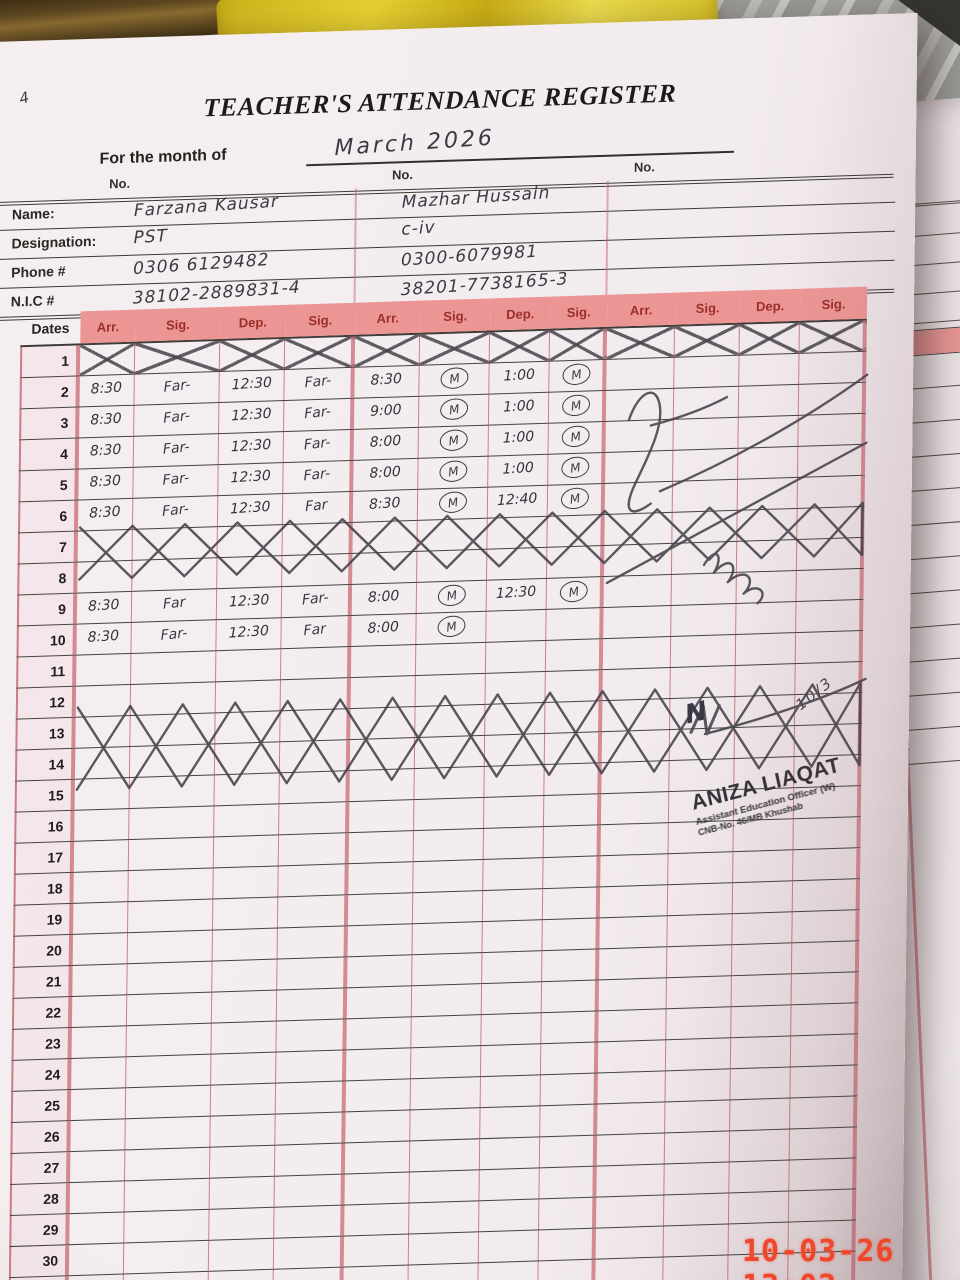  Describe the element at coordinates (249, 634) in the screenshot. I see `attendance-cell: 12:30` at that location.